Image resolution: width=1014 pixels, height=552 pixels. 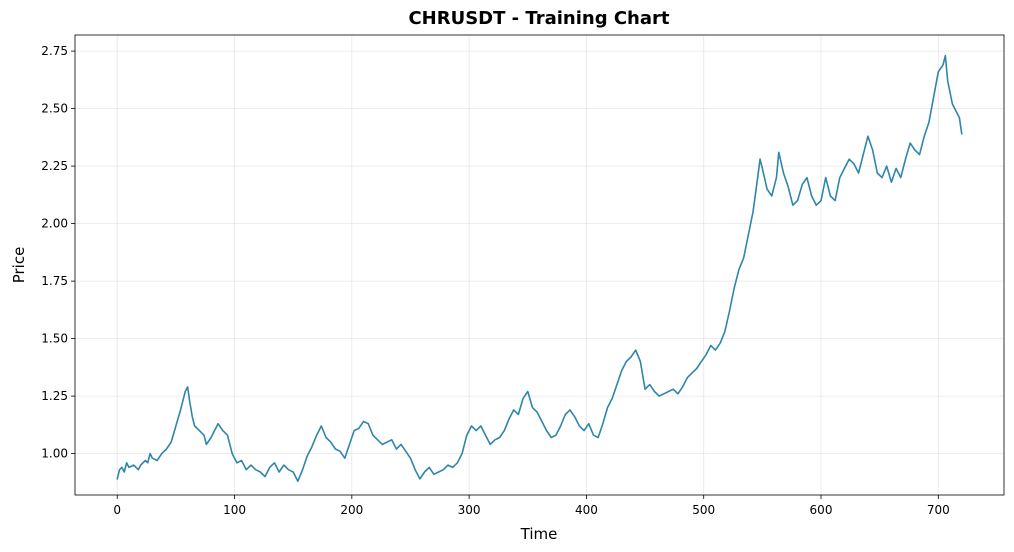 What do you see at coordinates (54, 454) in the screenshot?
I see `y-tick-label: 1.00` at bounding box center [54, 454].